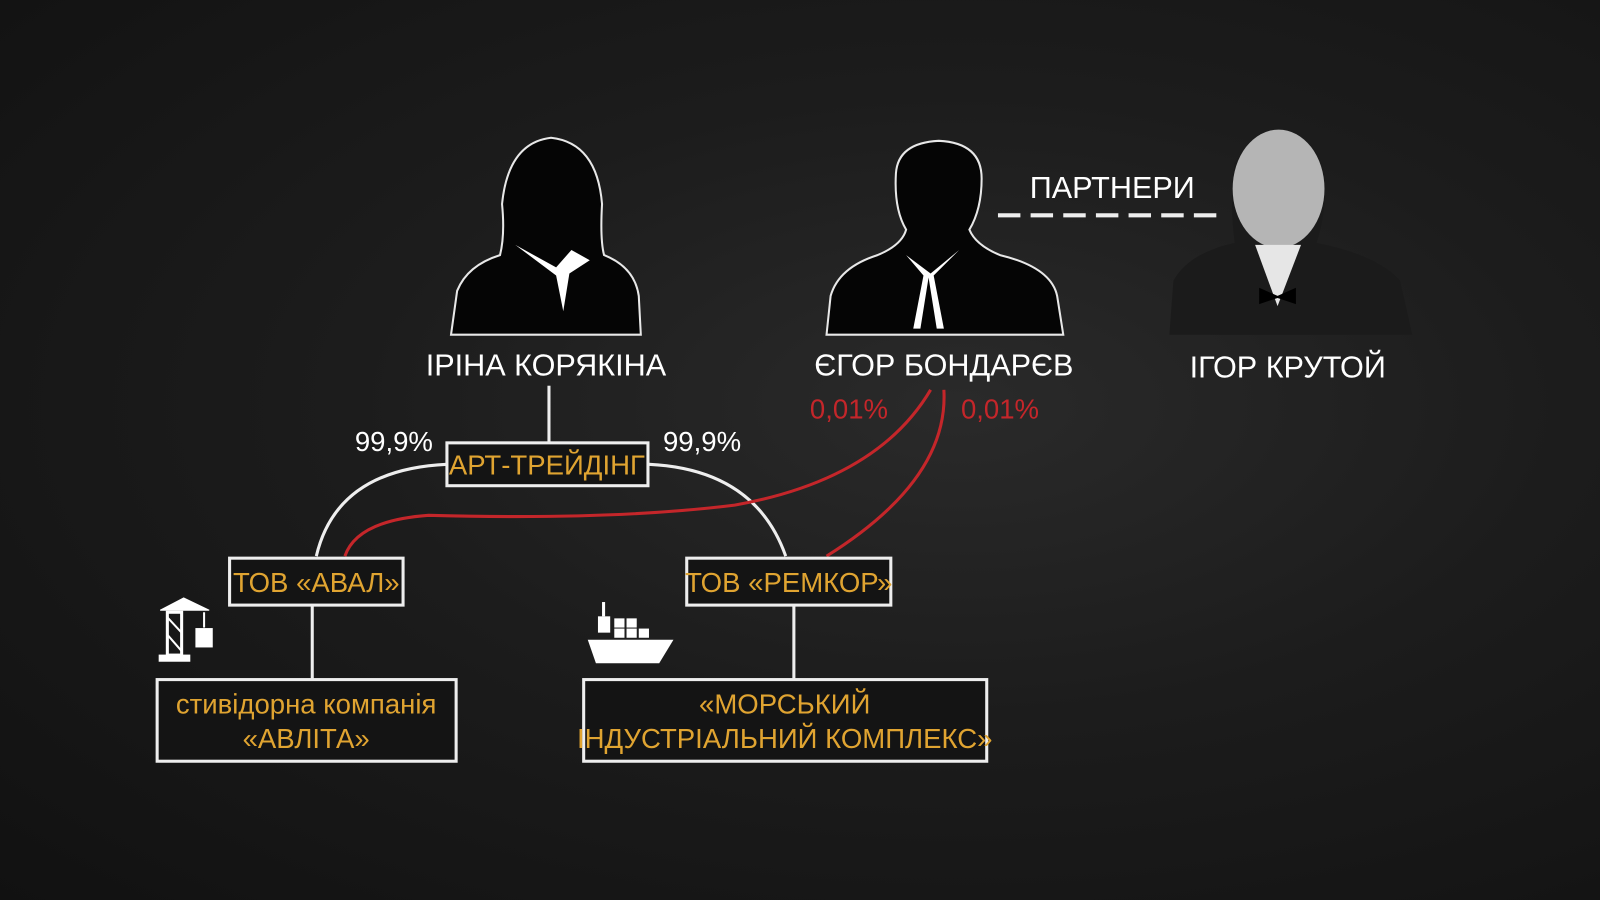  Describe the element at coordinates (394, 441) in the screenshot. I see `share-art-aval: 99,9%` at that location.